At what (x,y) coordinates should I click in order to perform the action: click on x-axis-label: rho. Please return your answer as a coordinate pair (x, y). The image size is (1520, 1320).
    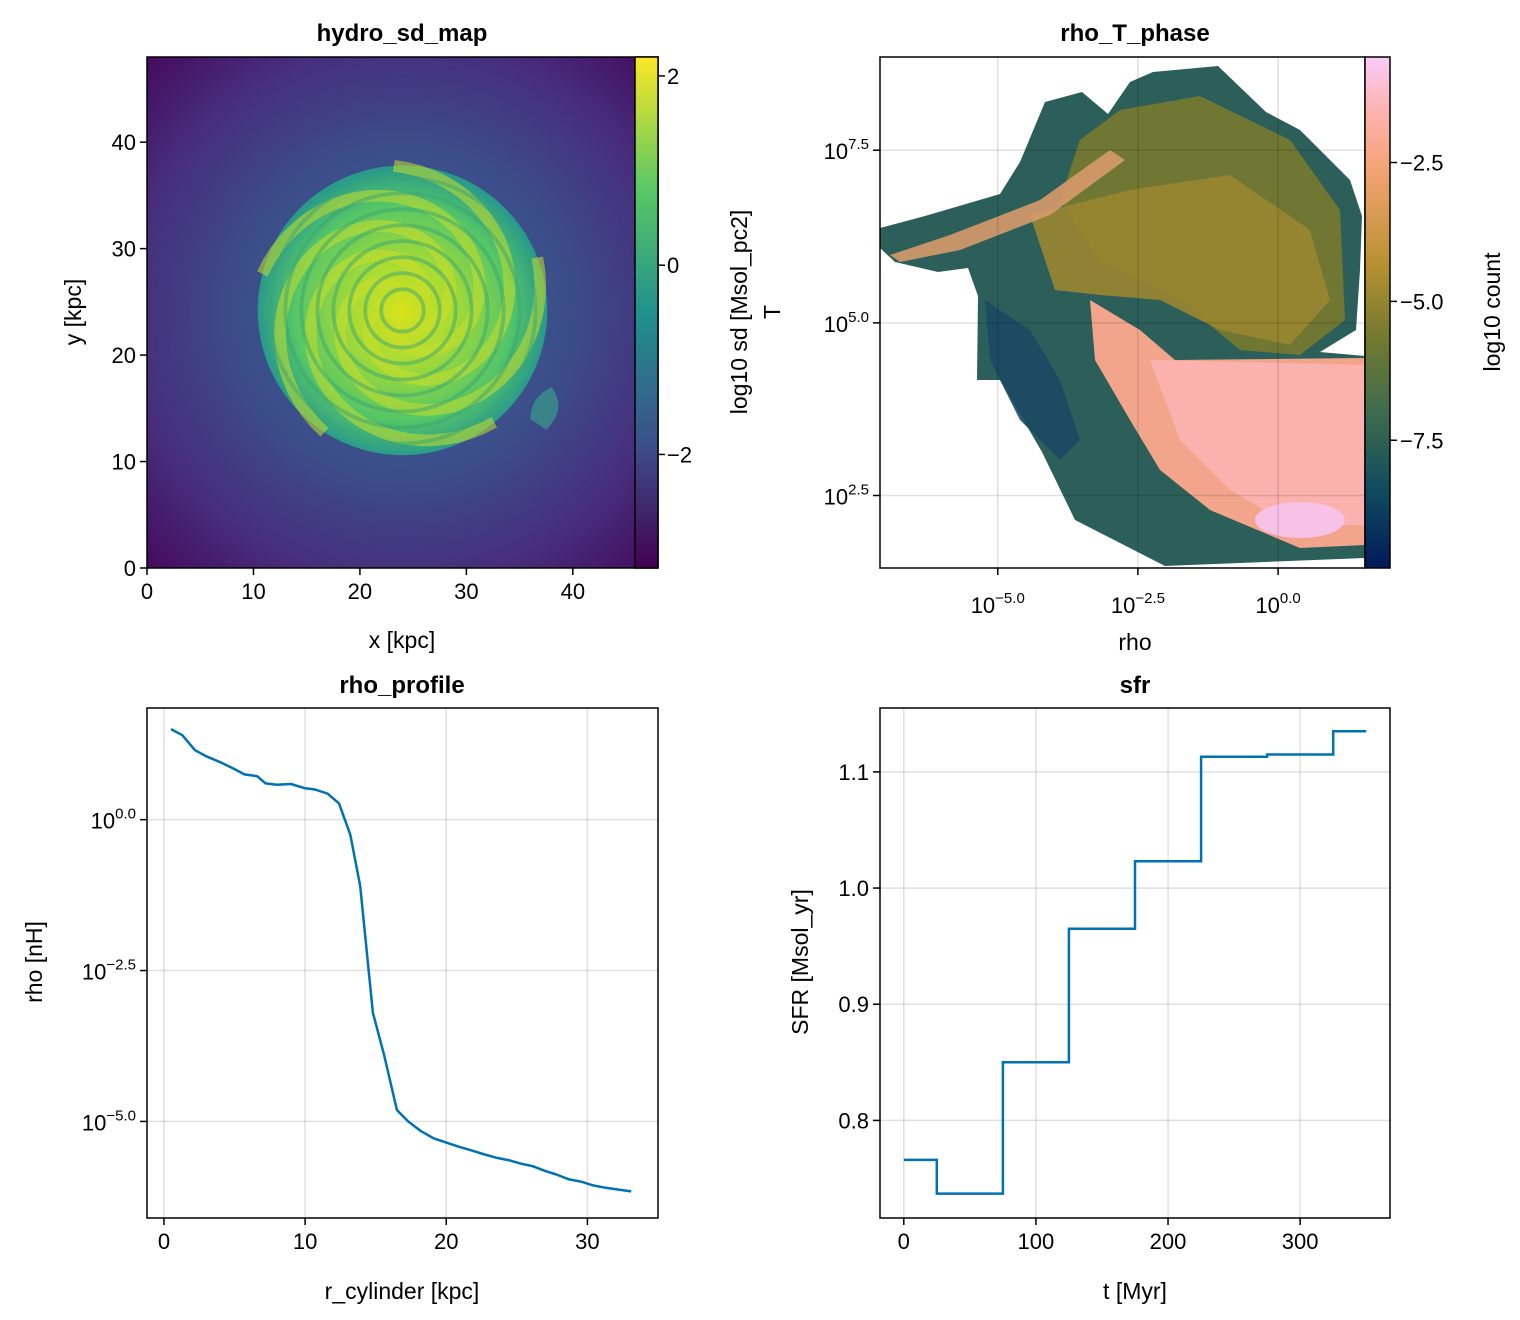
    Looking at the image, I should click on (1134, 642).